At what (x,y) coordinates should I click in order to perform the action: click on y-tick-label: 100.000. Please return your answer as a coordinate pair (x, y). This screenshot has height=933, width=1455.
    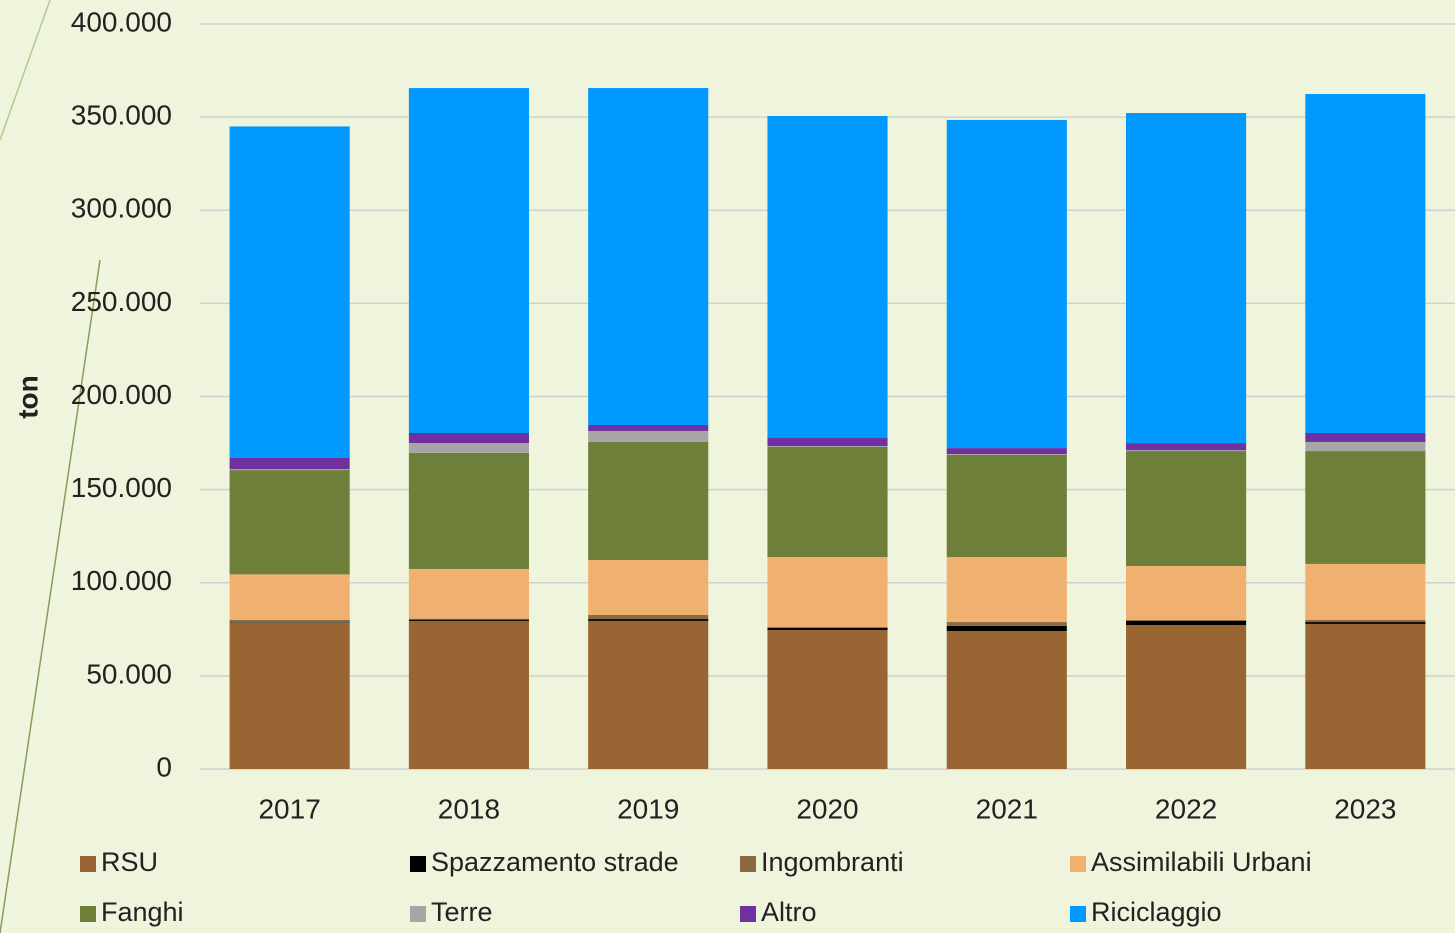
    Looking at the image, I should click on (121, 580).